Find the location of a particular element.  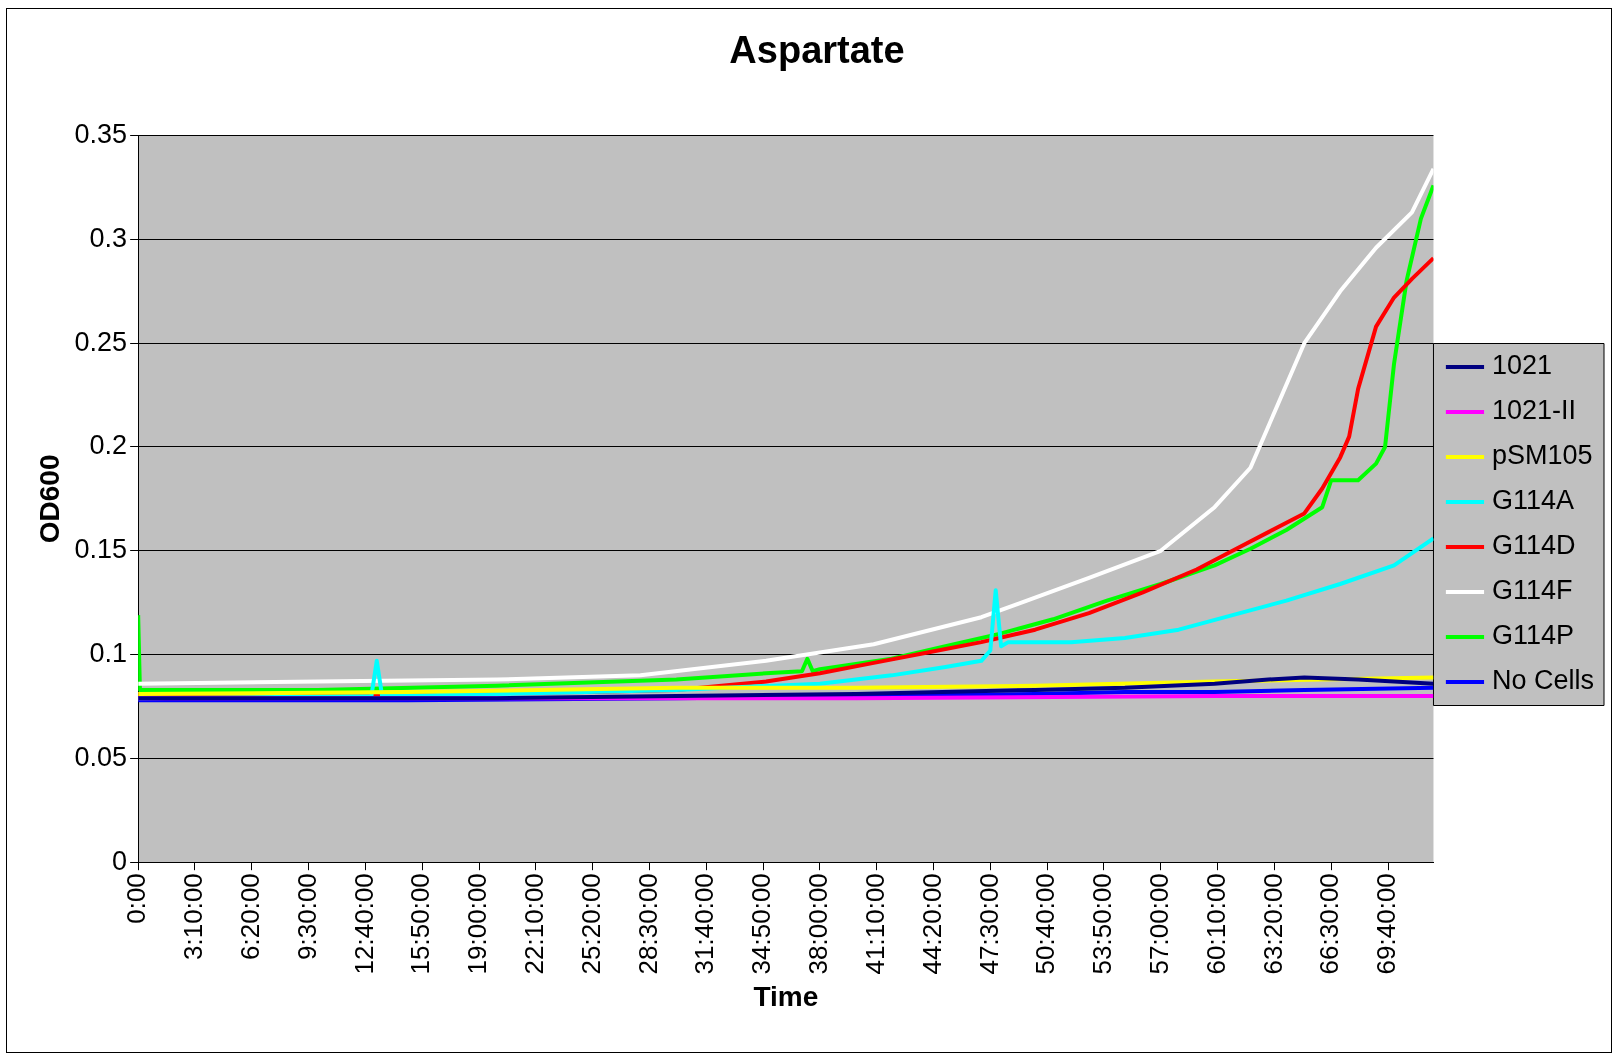

legend-label: G114A is located at coordinates (1533, 500).